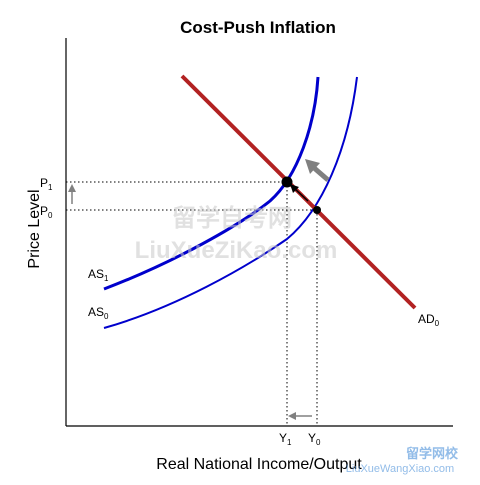  Describe the element at coordinates (400, 469) in the screenshot. I see `corner-watermark-en: LiuXueWangXiao.com` at that location.